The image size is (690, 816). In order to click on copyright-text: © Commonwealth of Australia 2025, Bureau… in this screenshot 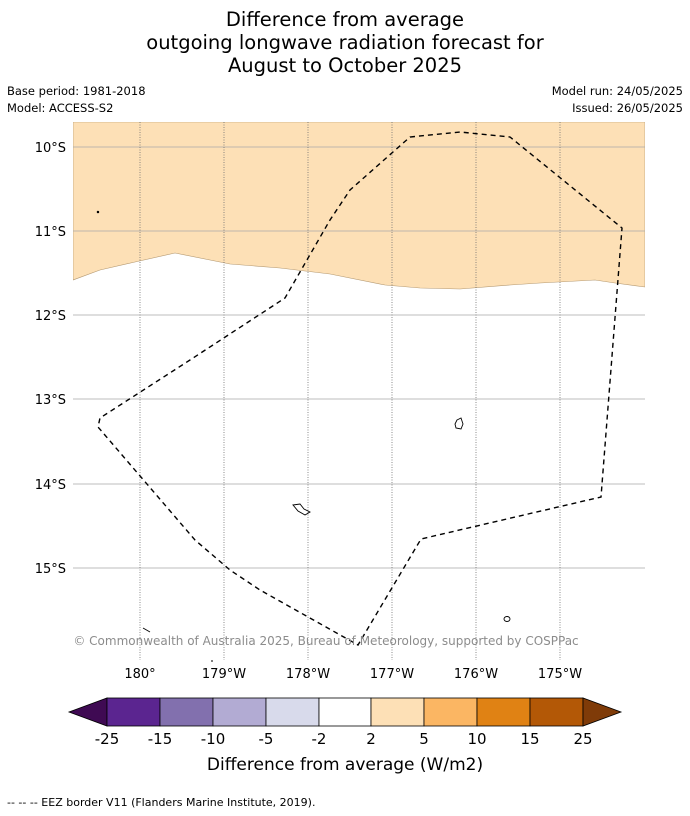, I will do `click(325, 641)`.